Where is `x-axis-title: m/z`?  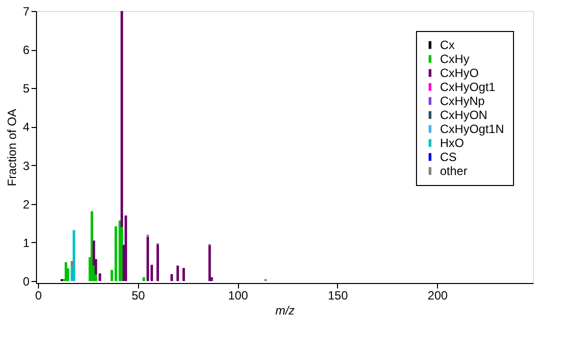 x-axis-title: m/z is located at coordinates (285, 311).